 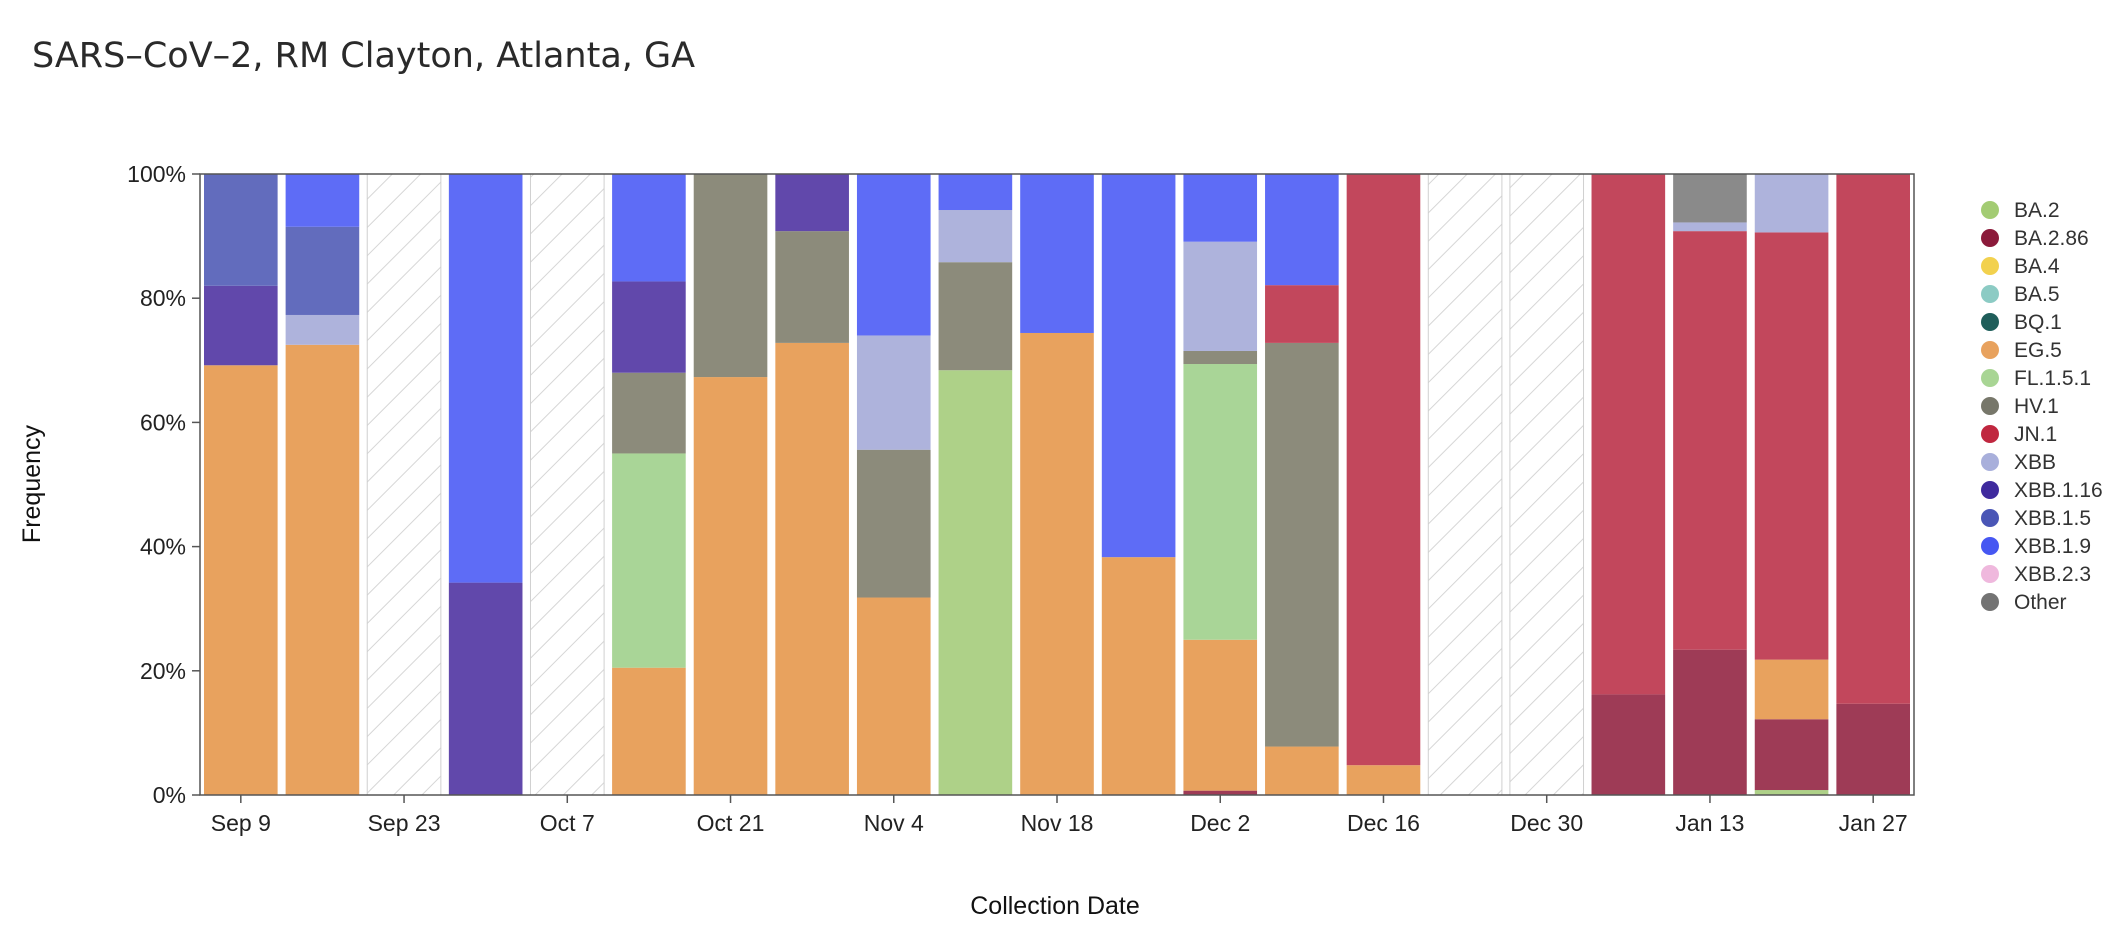 What do you see at coordinates (2058, 490) in the screenshot?
I see `legend-label: XBB.1.16` at bounding box center [2058, 490].